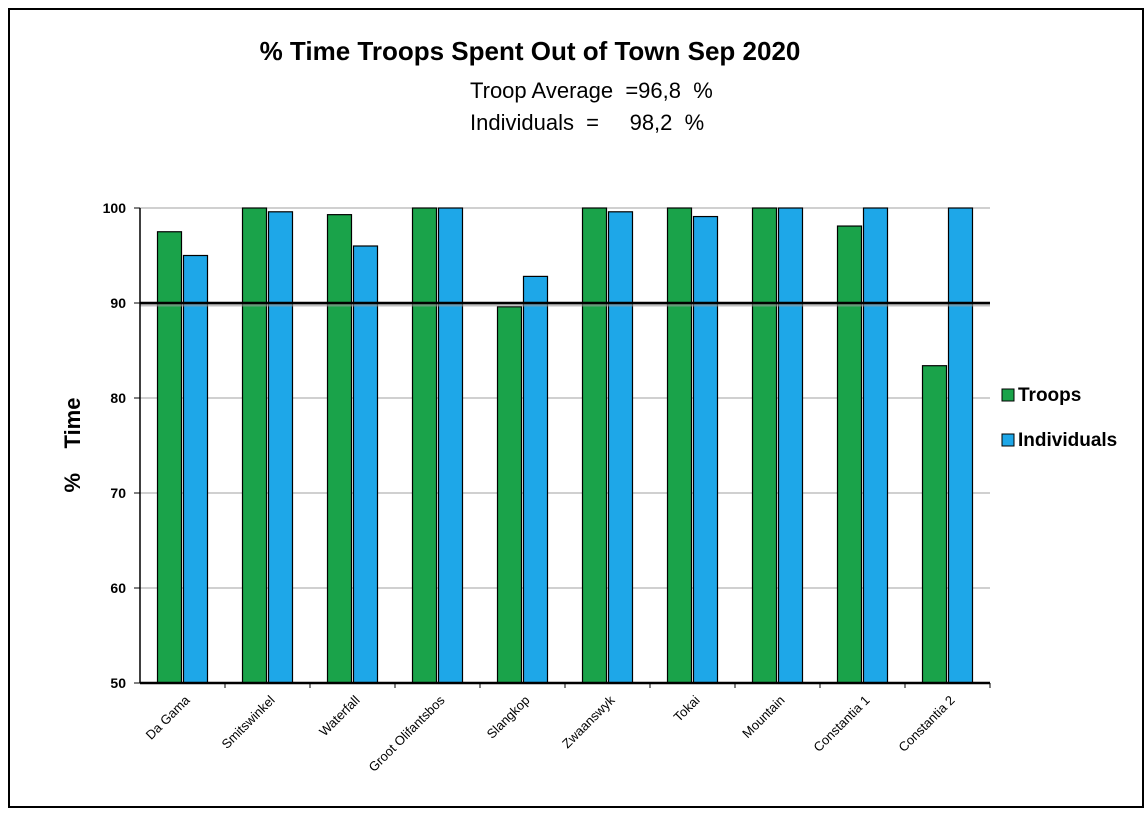 The height and width of the screenshot is (814, 1148). Describe the element at coordinates (168, 717) in the screenshot. I see `category-label: Da Gama` at that location.